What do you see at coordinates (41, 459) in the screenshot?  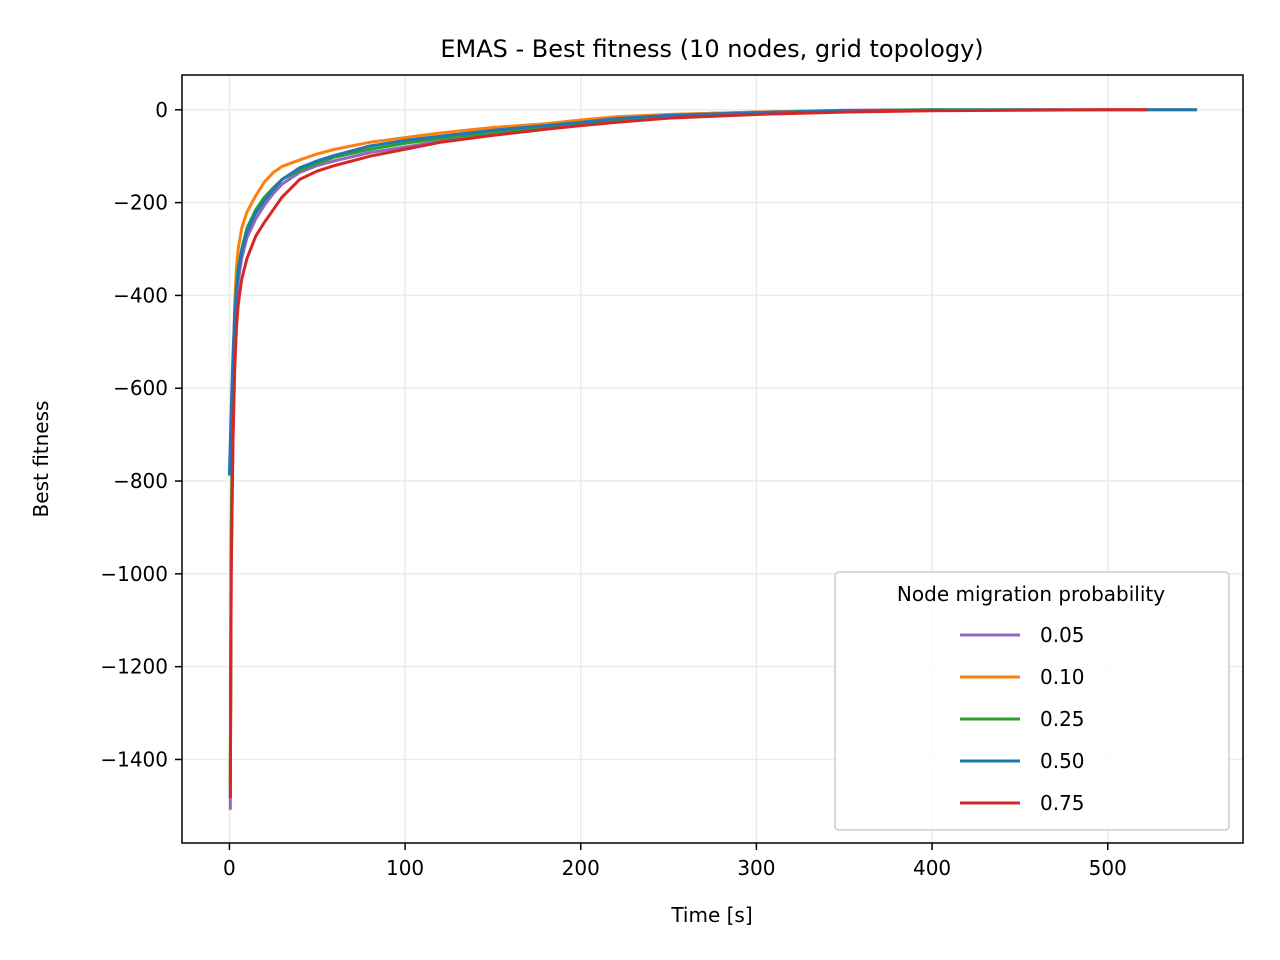 I see `y-axis-title: Best fitness` at bounding box center [41, 459].